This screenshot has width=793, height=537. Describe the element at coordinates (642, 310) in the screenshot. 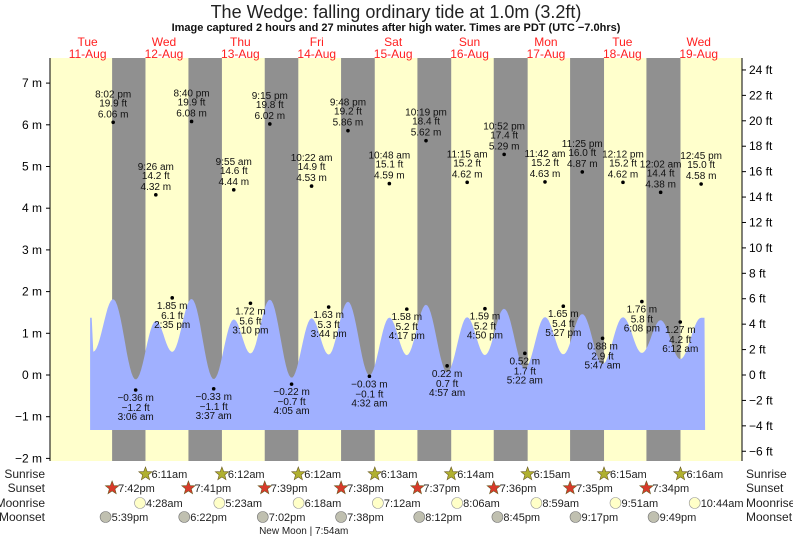

I see `tide-metres: 1.76 m` at that location.